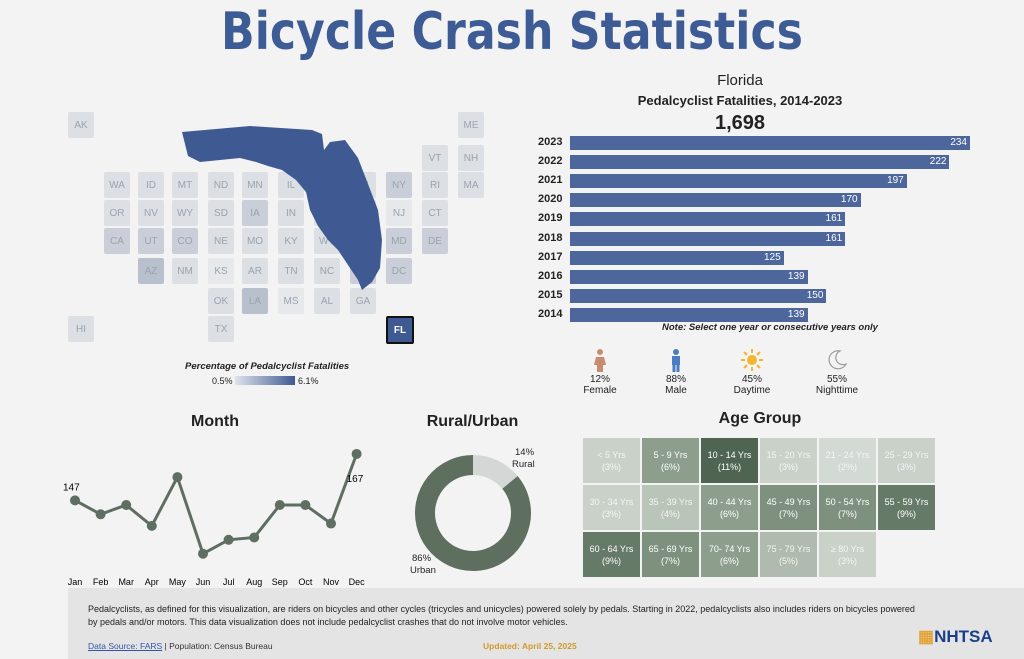 Image resolution: width=1024 pixels, height=659 pixels. I want to click on demographic-female: 12% Female, so click(600, 372).